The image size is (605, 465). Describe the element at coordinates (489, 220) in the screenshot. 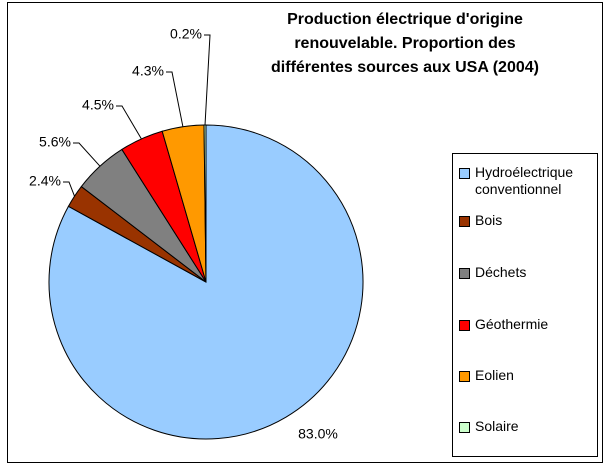

I see `legend-label: Bois` at that location.